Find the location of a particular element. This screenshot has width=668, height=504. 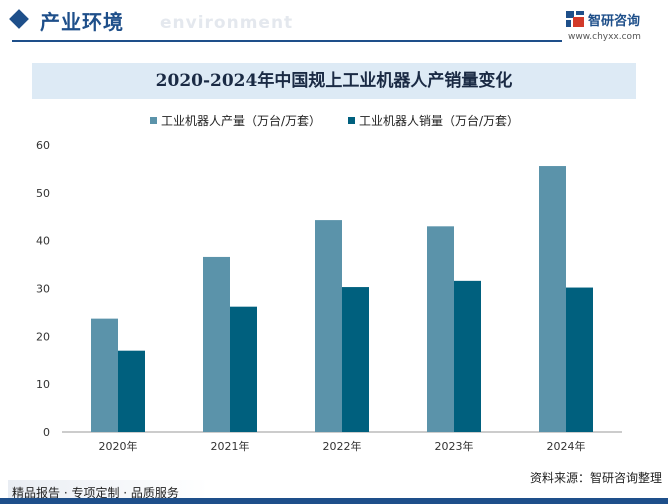

y-tick-label: 50 is located at coordinates (43, 193).